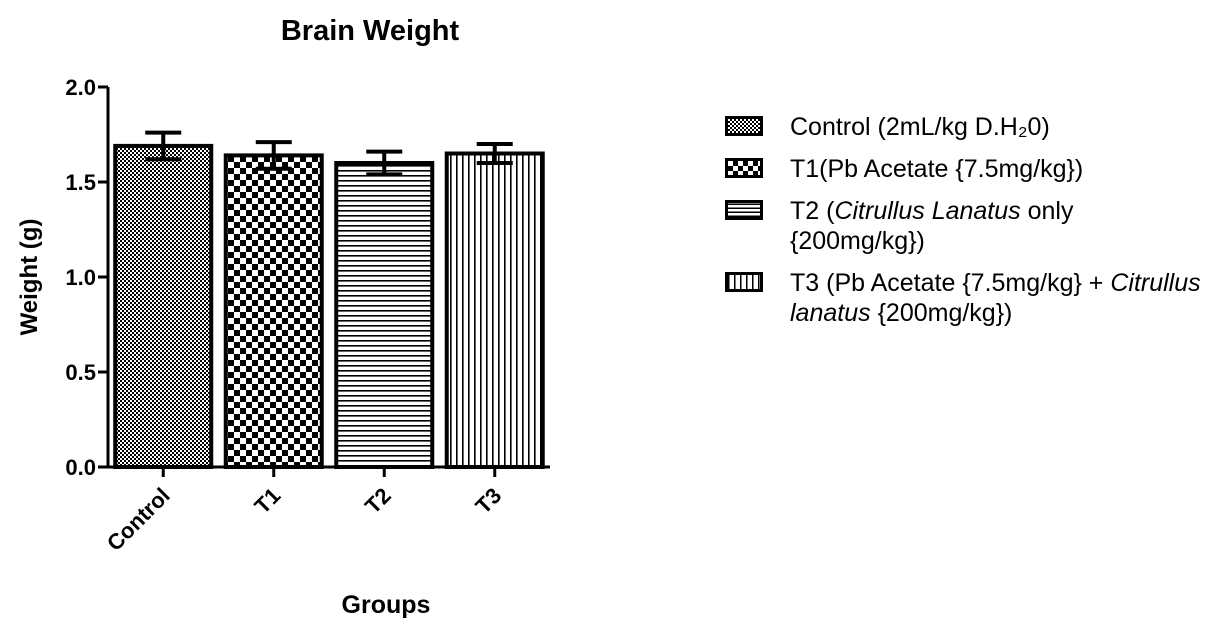 The width and height of the screenshot is (1207, 625). What do you see at coordinates (384, 315) in the screenshot?
I see `bar-t2` at bounding box center [384, 315].